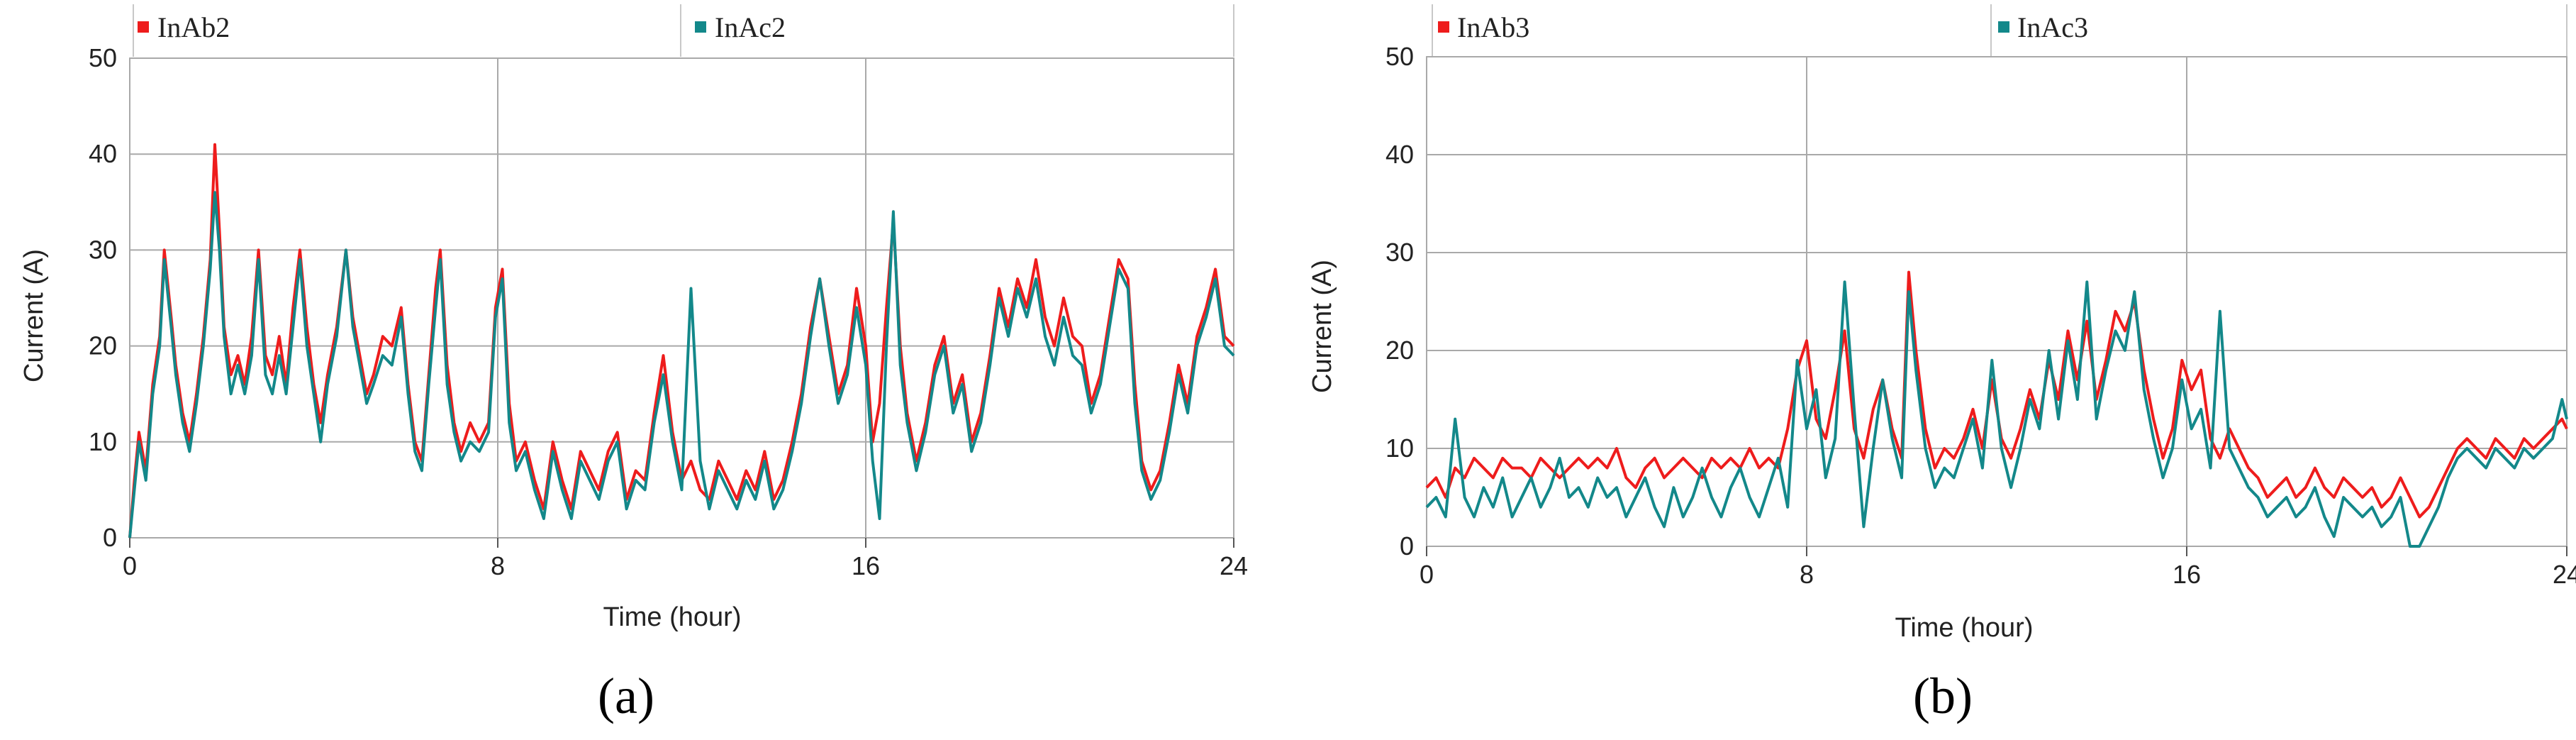 This screenshot has width=2576, height=740. I want to click on y-axis-label-b: Current (A), so click(1322, 326).